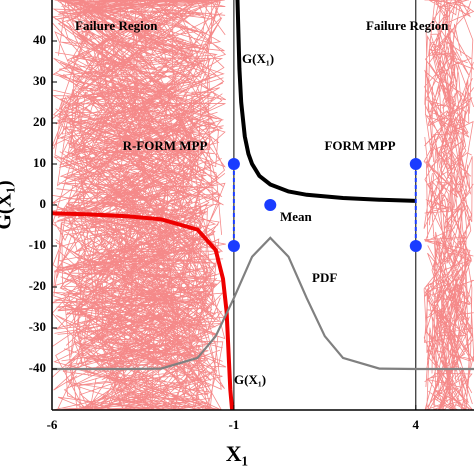 This screenshot has height=474, width=474. What do you see at coordinates (8, 204) in the screenshot?
I see `y-axis-label: G(X₁)` at bounding box center [8, 204].